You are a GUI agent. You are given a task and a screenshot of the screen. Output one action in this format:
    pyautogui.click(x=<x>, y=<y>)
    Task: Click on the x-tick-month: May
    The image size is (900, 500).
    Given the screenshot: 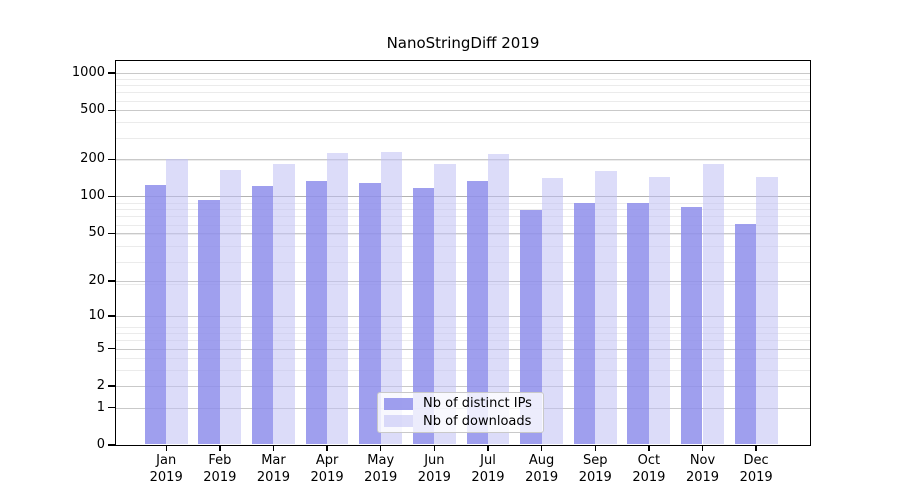 What is the action you would take?
    pyautogui.click(x=381, y=460)
    